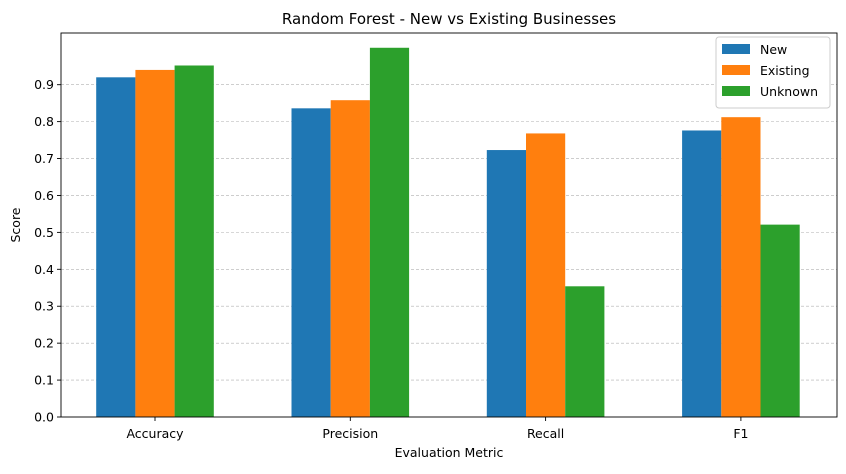  What do you see at coordinates (585, 351) in the screenshot?
I see `bar-unknown-recall` at bounding box center [585, 351].